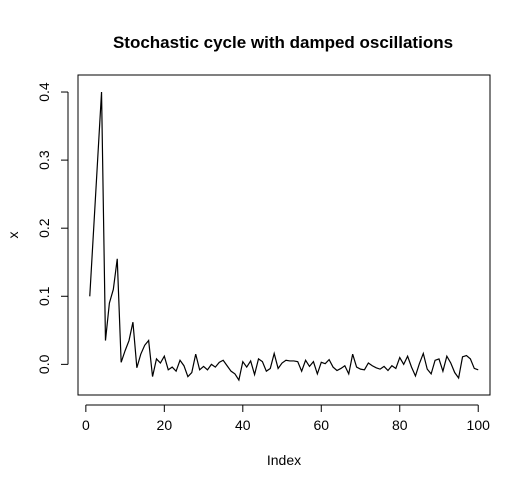 This screenshot has height=488, width=531. Describe the element at coordinates (321, 425) in the screenshot. I see `x-tick-label: 60` at that location.